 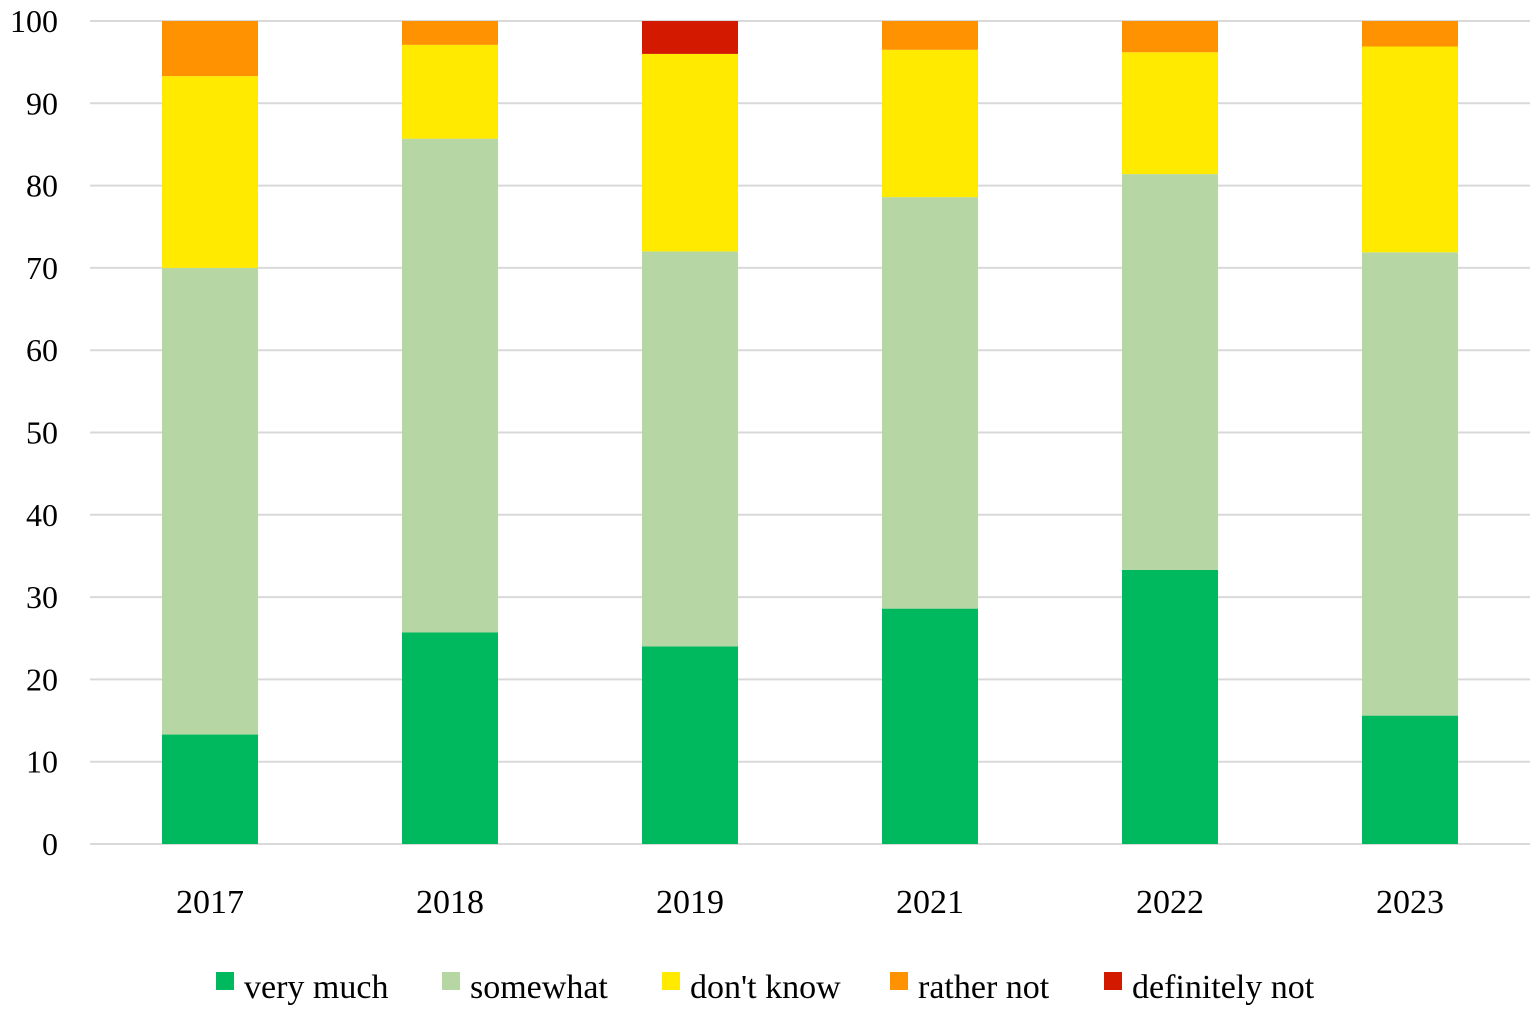 What do you see at coordinates (1410, 149) in the screenshot?
I see `bar-segment-2023-don-t-know` at bounding box center [1410, 149].